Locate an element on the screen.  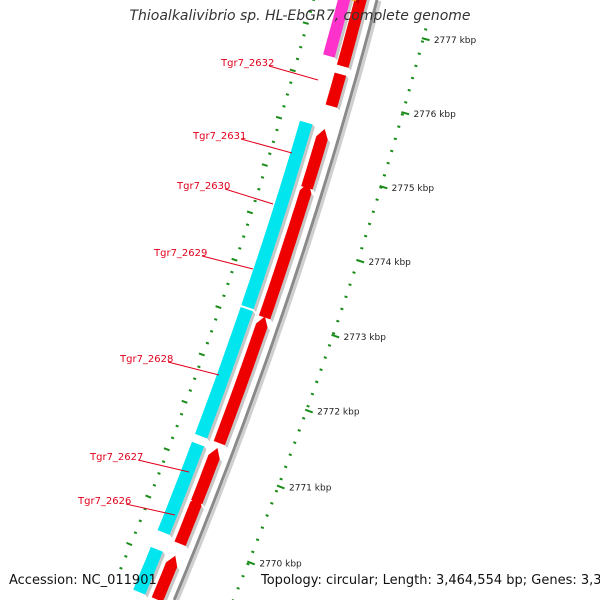
scale-tick-label: 2772 kbp is located at coordinates (338, 413).